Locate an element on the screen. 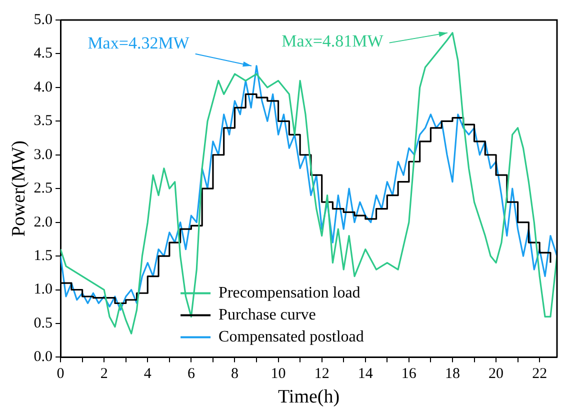  y-axis-title: Power(MW) is located at coordinates (19, 188).